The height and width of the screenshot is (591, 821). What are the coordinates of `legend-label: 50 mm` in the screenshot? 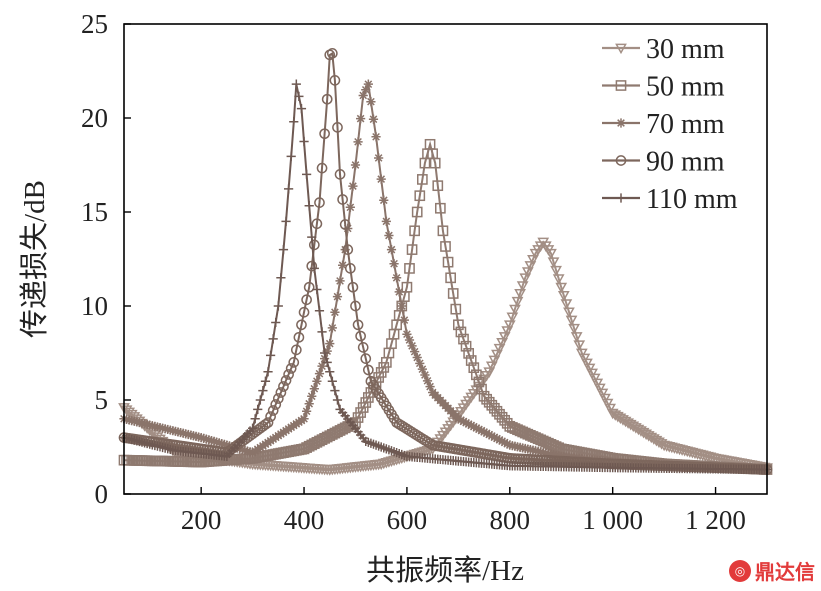 It's located at (685, 87).